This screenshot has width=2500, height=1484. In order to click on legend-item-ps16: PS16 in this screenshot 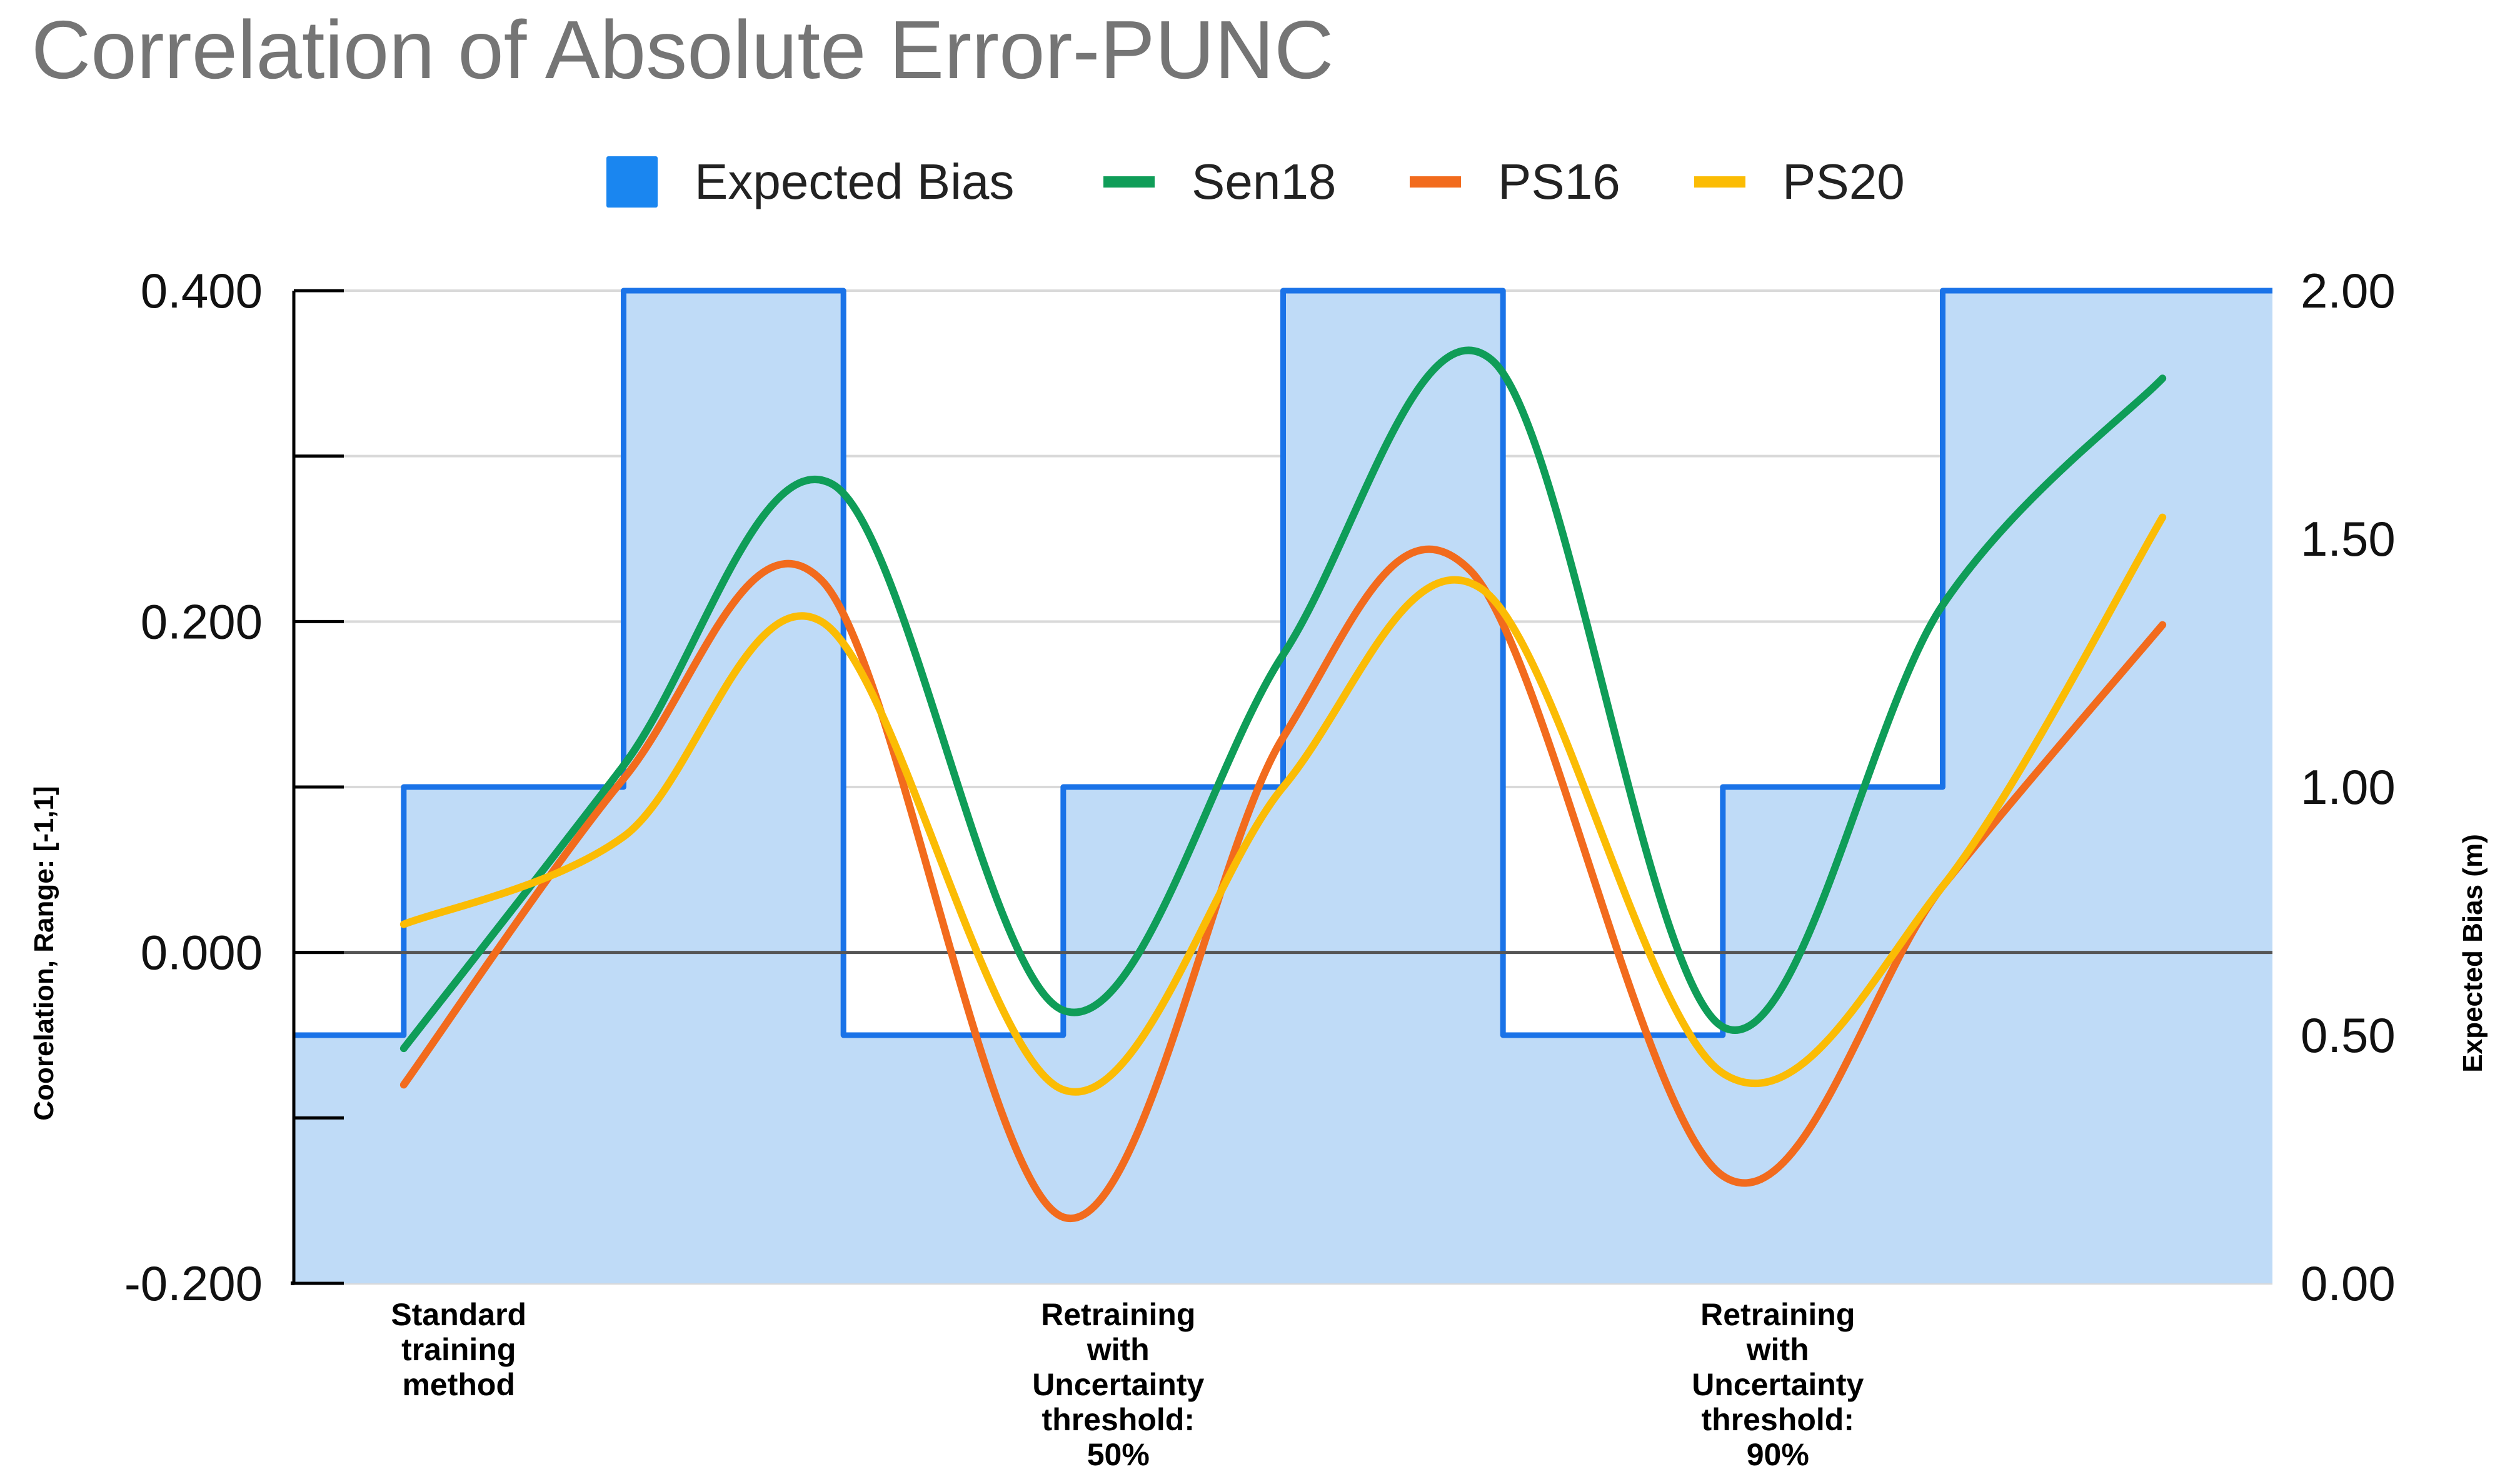, I will do `click(1515, 181)`.